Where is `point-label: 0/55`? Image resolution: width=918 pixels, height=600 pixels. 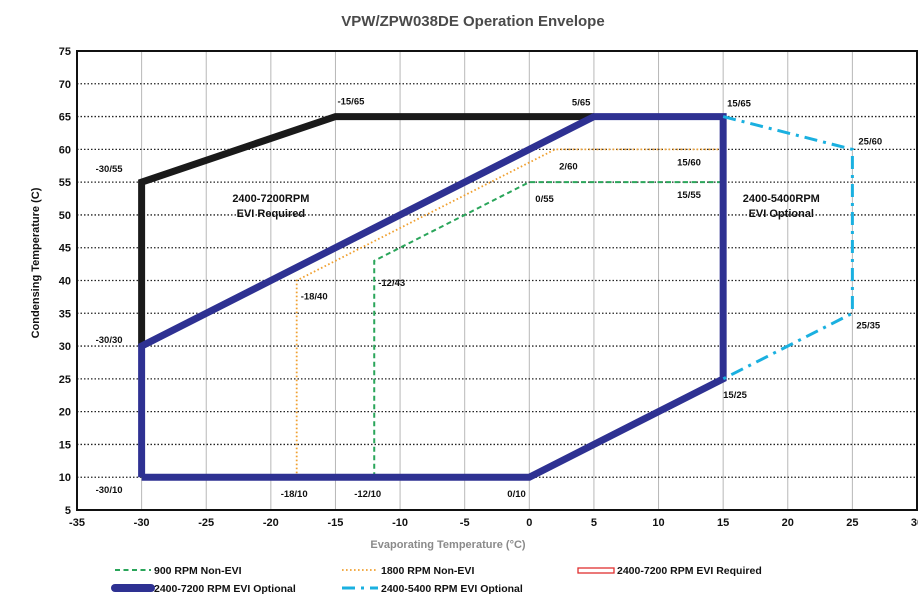 point-label: 0/55 is located at coordinates (544, 199).